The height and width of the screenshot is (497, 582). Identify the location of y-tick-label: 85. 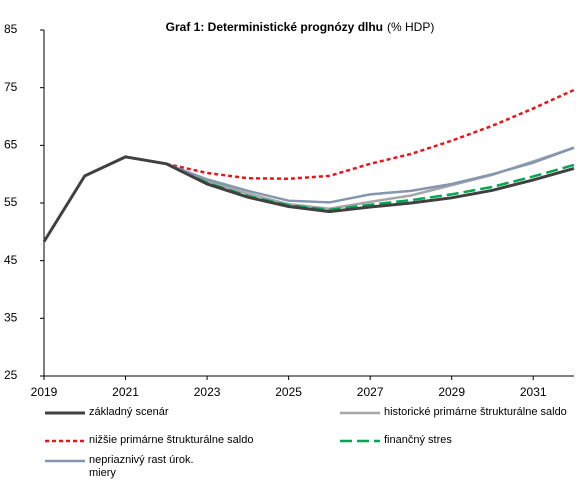
(11, 29).